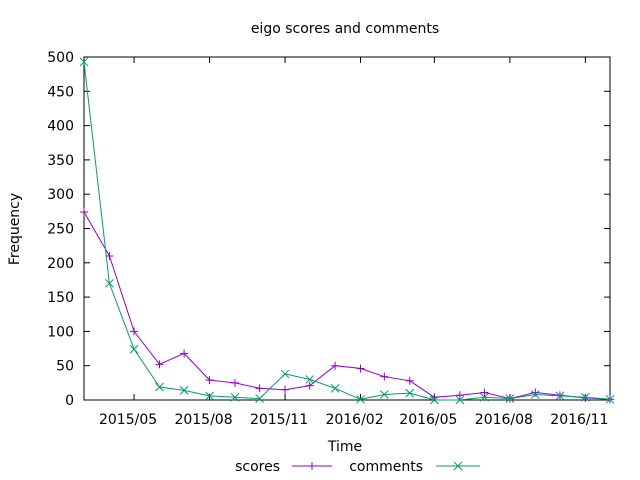 The image size is (640, 480). What do you see at coordinates (458, 466) in the screenshot?
I see `legend-marker-comments` at bounding box center [458, 466].